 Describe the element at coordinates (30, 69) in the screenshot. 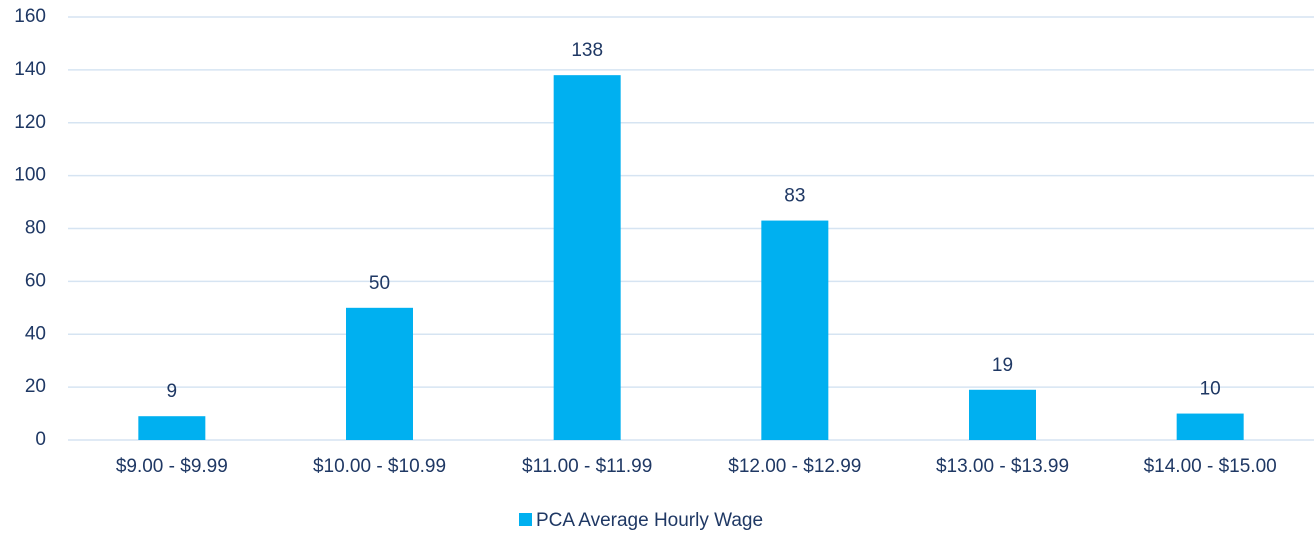

I see `y-tick-label: 140` at that location.